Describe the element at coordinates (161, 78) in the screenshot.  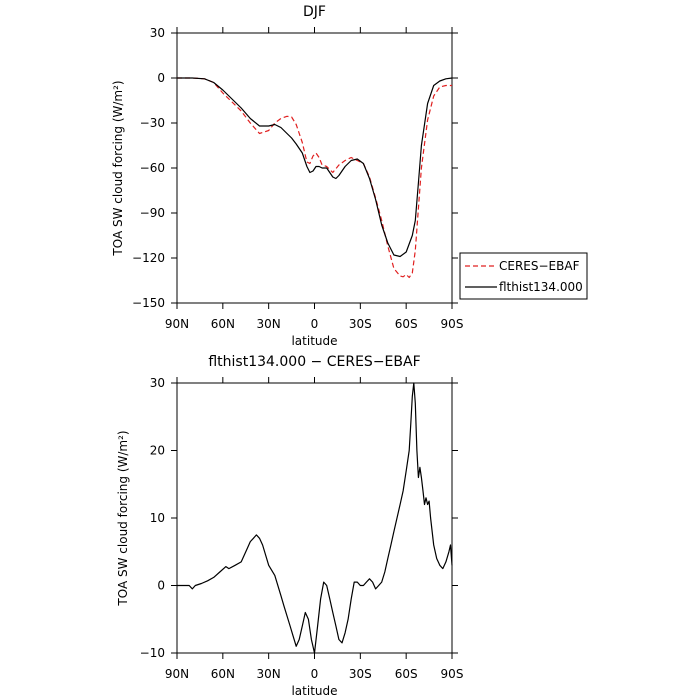
I see `top-y-tick-label: 0` at that location.